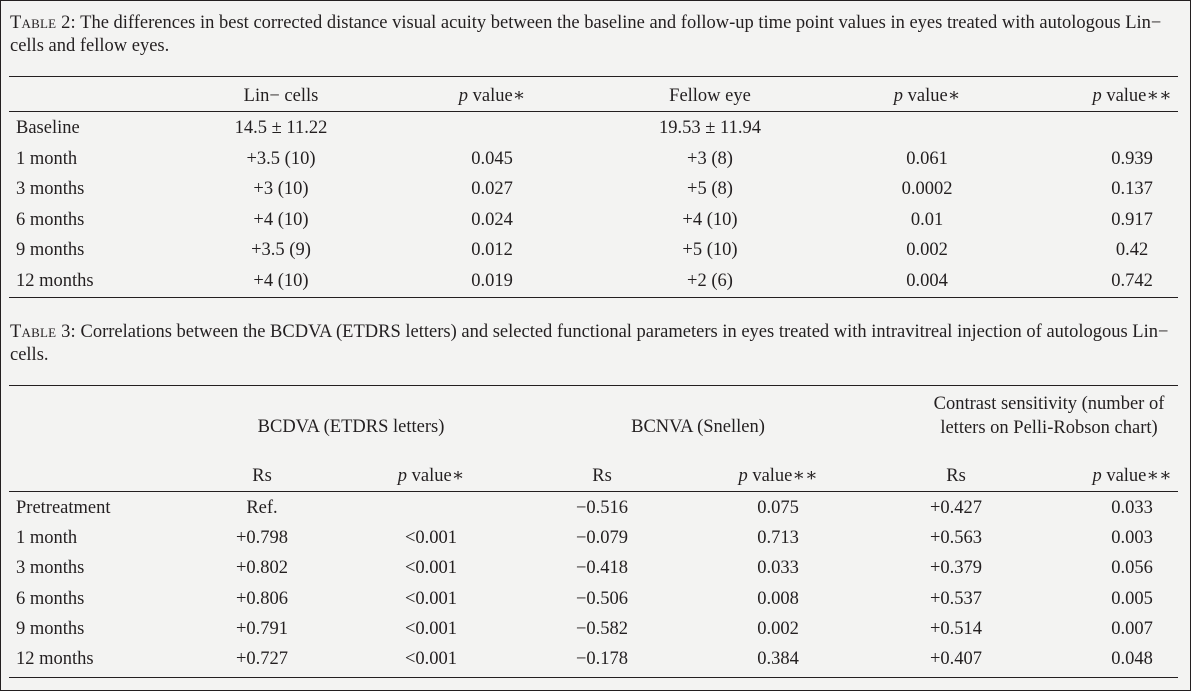 This screenshot has height=693, width=1193. I want to click on t3-cell-rs3: +0.563, so click(956, 538).